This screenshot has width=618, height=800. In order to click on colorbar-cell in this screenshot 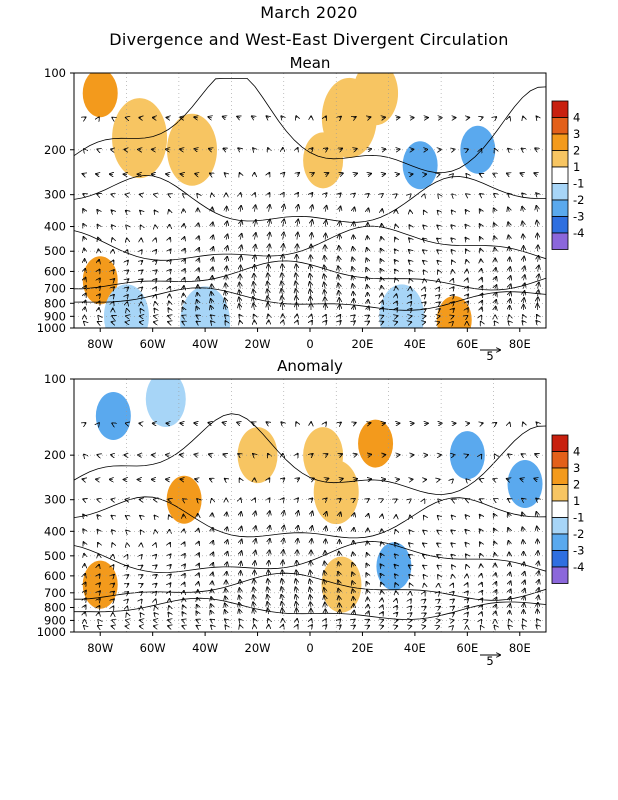, I will do `click(560, 126)`.